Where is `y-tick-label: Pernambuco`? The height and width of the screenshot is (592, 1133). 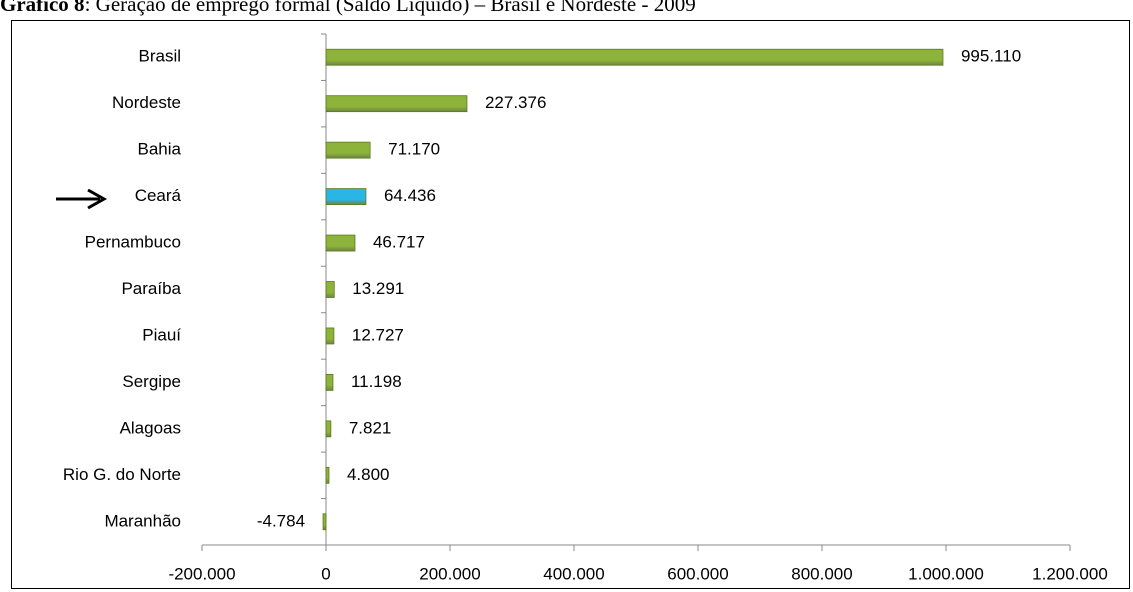 y-tick-label: Pernambuco is located at coordinates (133, 242).